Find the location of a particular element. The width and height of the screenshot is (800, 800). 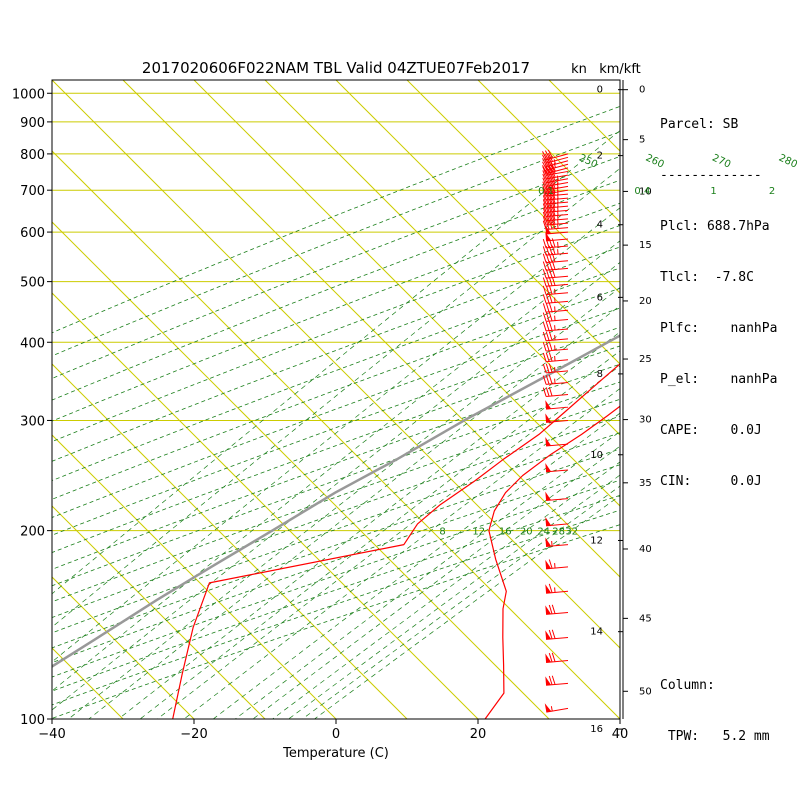

km-tick-label: 16 is located at coordinates (596, 729).